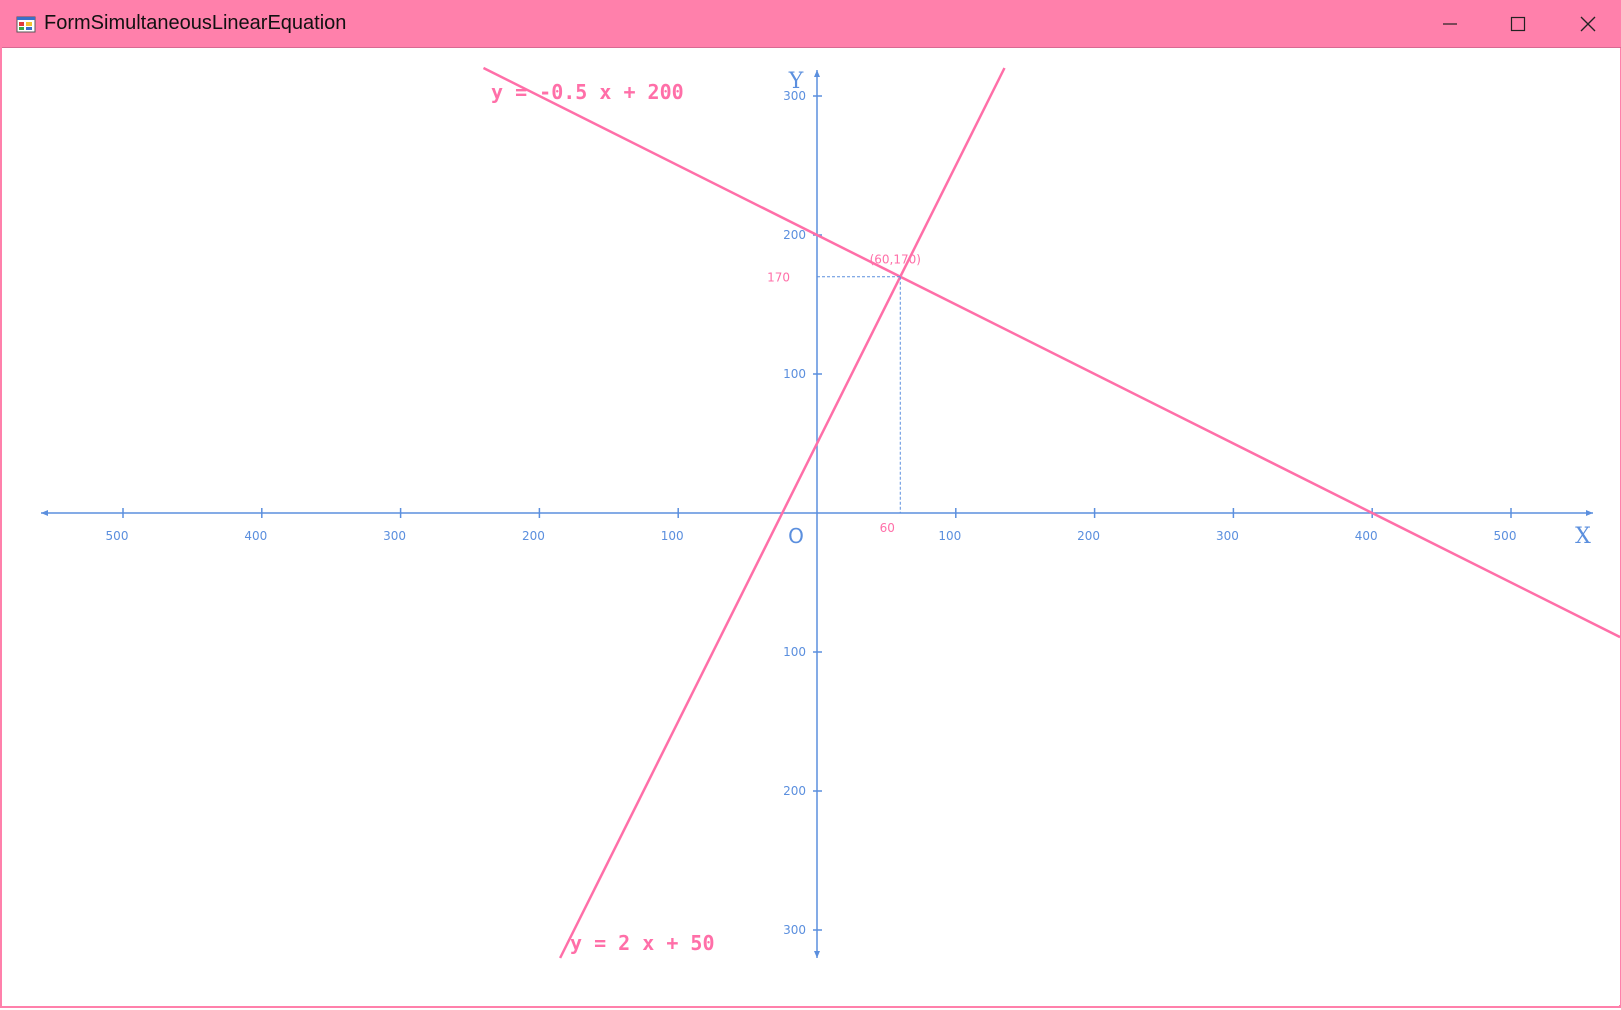  I want to click on origin-label: O, so click(796, 536).